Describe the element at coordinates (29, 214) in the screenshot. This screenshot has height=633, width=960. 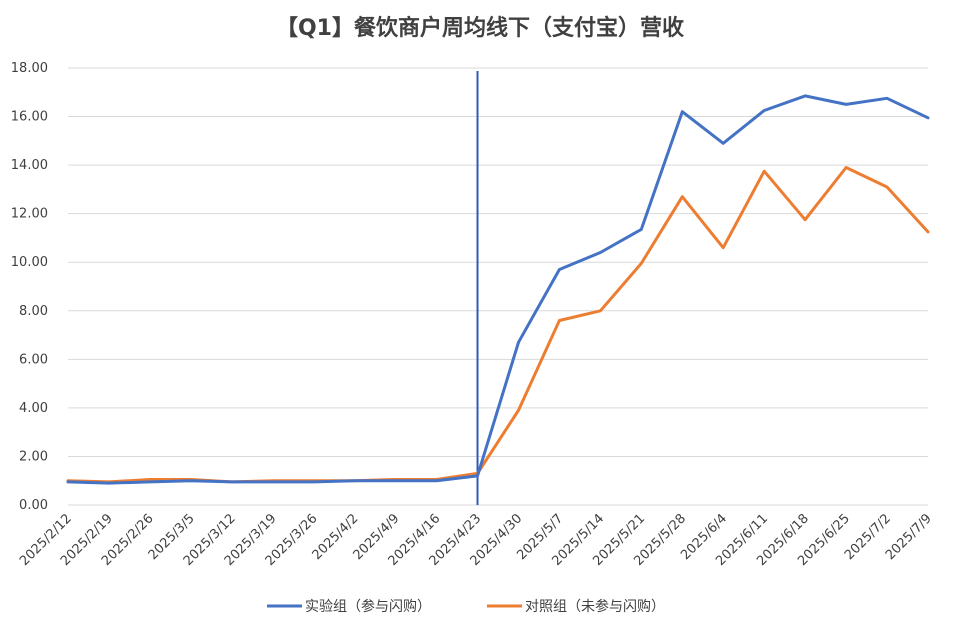
I see `y-tick-label: 12.00` at that location.